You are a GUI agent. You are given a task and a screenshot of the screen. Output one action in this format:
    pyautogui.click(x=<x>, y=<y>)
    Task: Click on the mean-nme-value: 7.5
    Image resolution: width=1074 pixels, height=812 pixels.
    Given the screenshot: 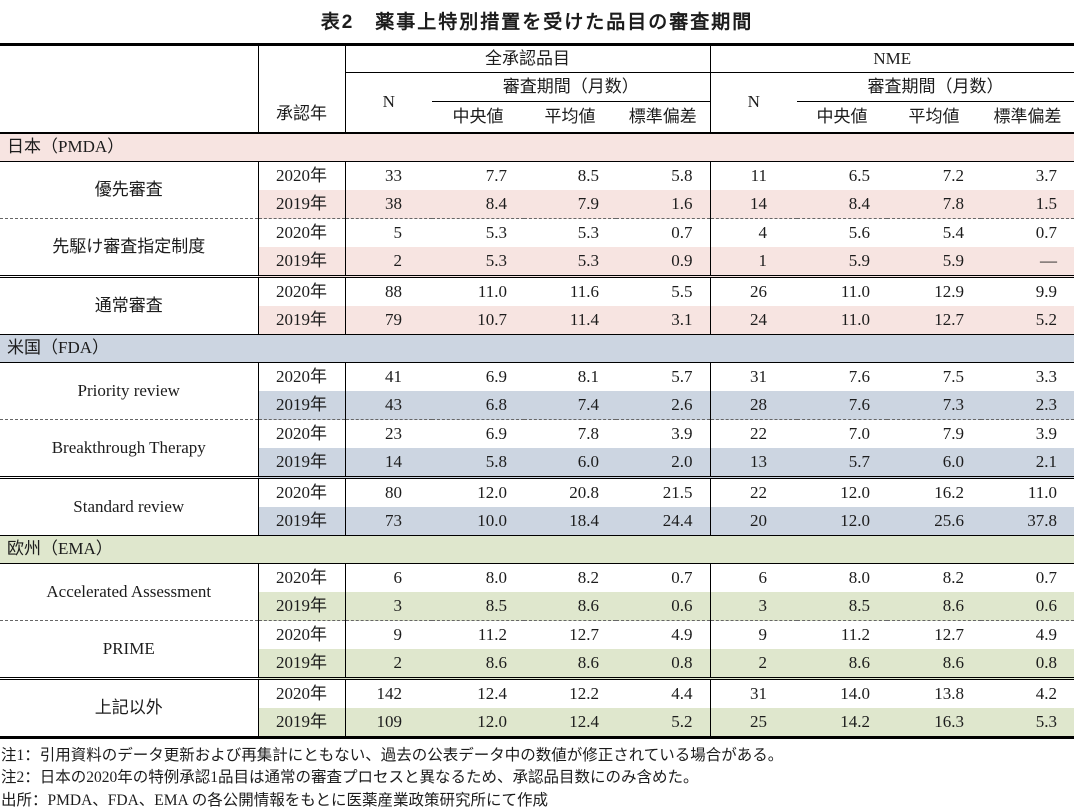 What is the action you would take?
    pyautogui.click(x=953, y=376)
    